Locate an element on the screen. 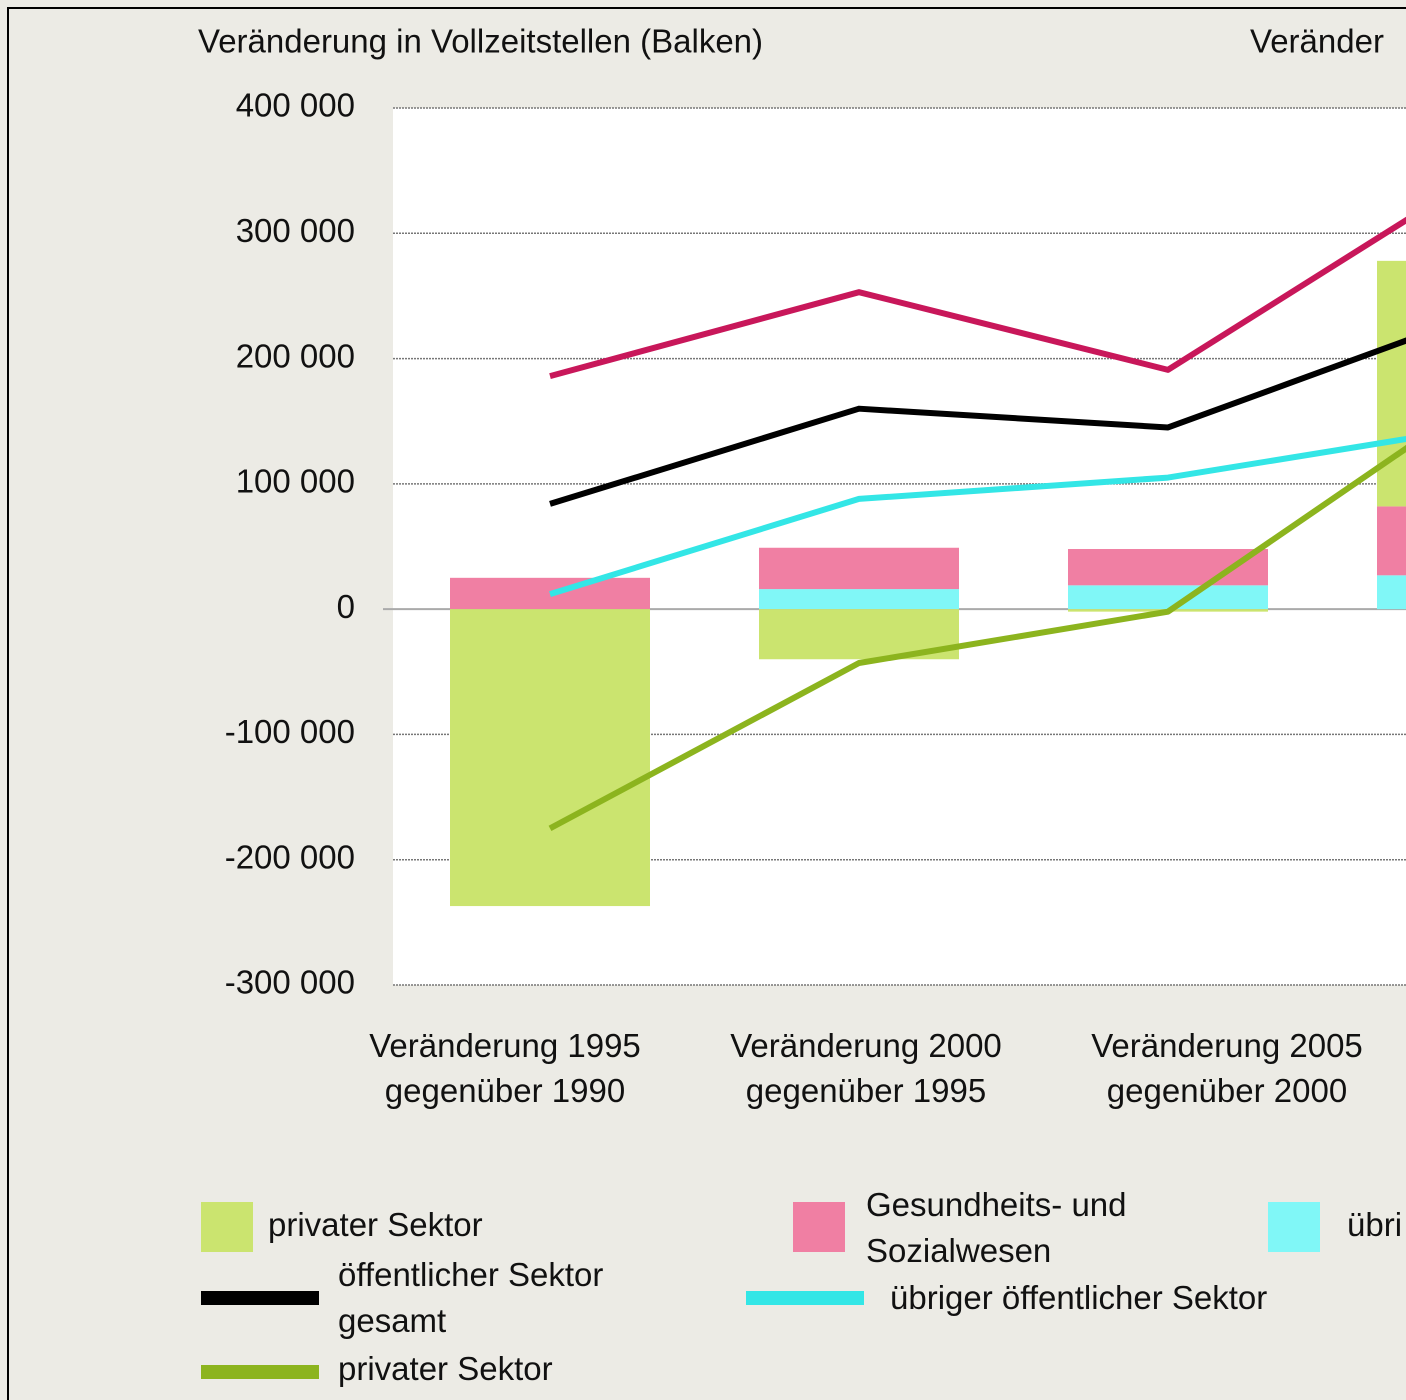 The width and height of the screenshot is (1406, 1400). legend-label: öffentlicher Sektor gesamt is located at coordinates (471, 1297).